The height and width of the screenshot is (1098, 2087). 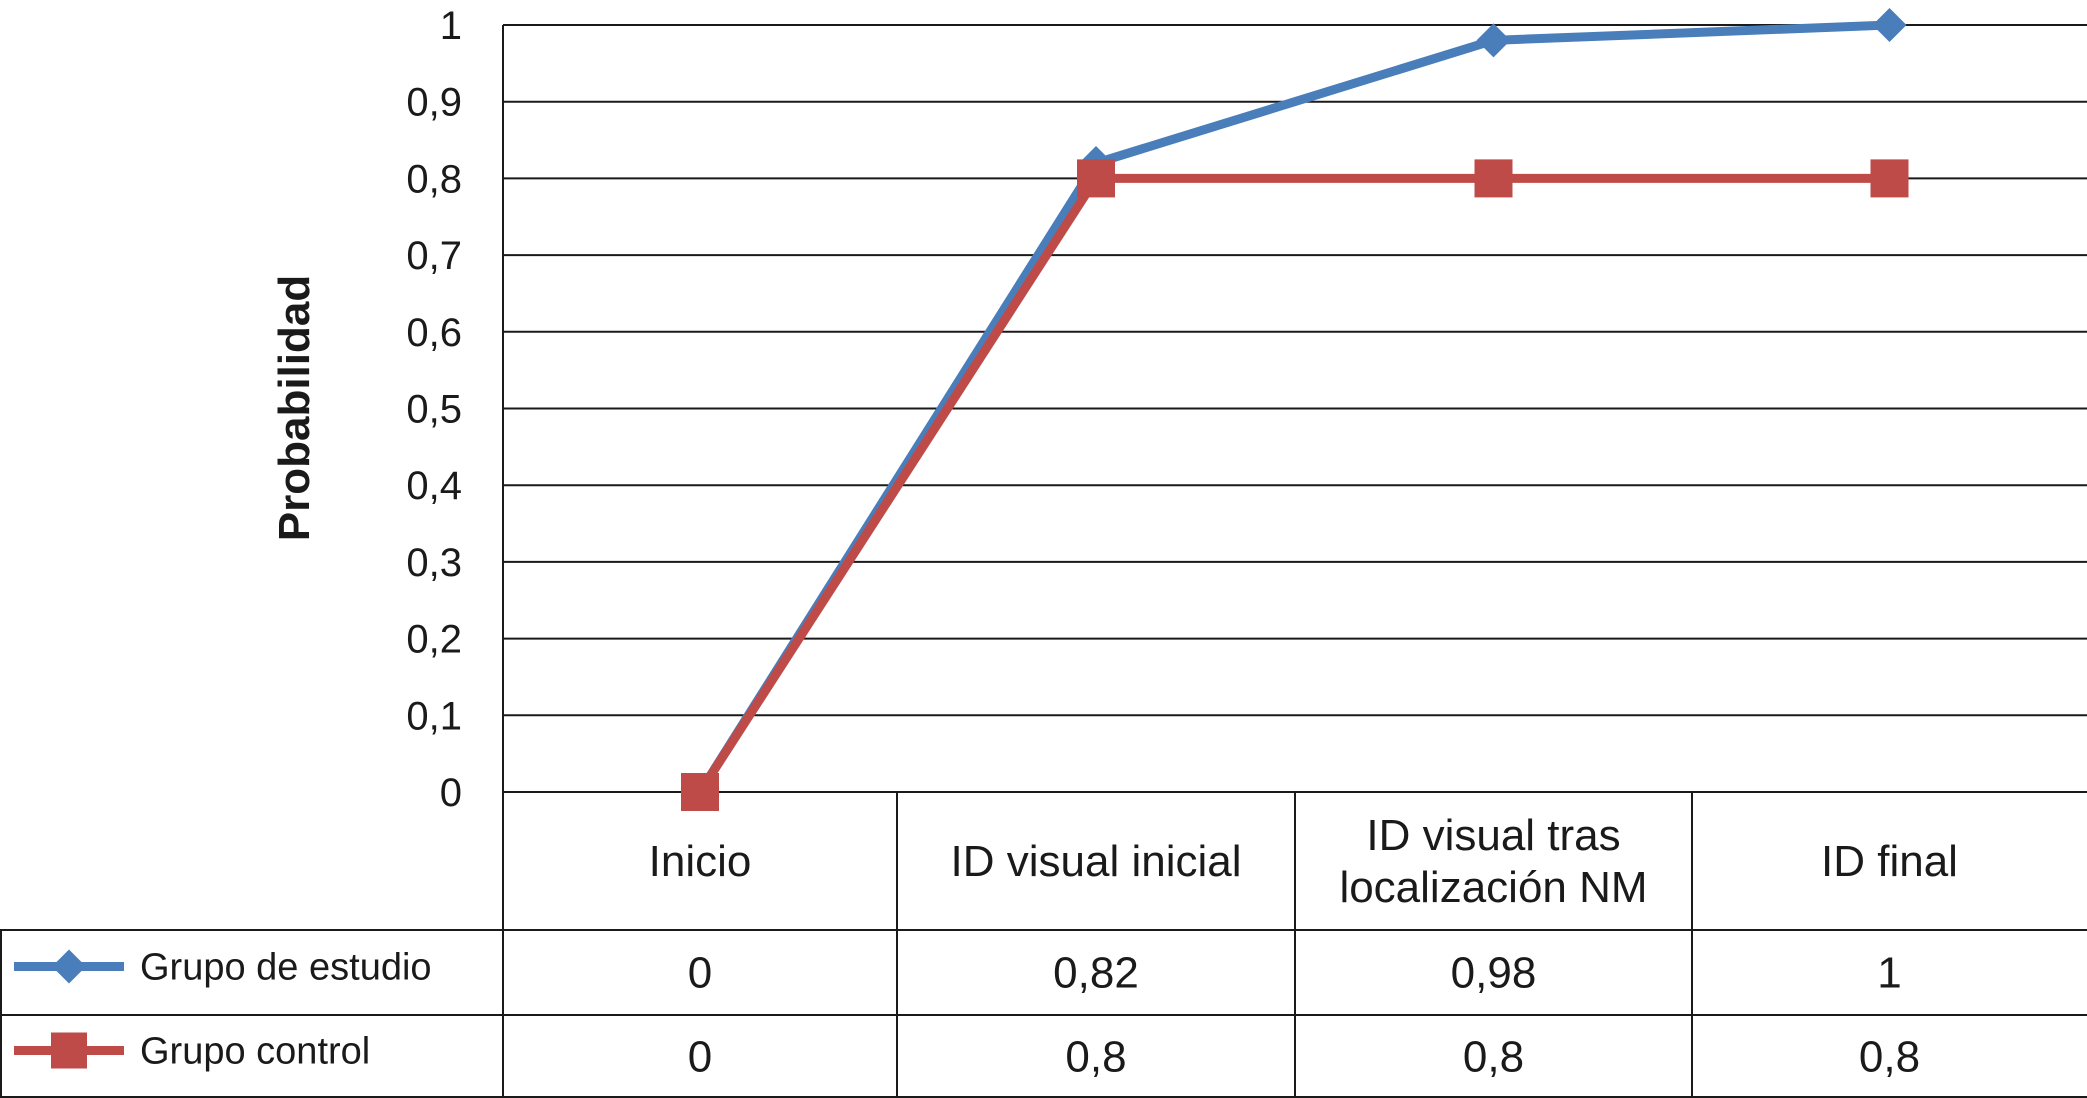 I want to click on y-tick-label: 0,2, so click(x=434, y=640).